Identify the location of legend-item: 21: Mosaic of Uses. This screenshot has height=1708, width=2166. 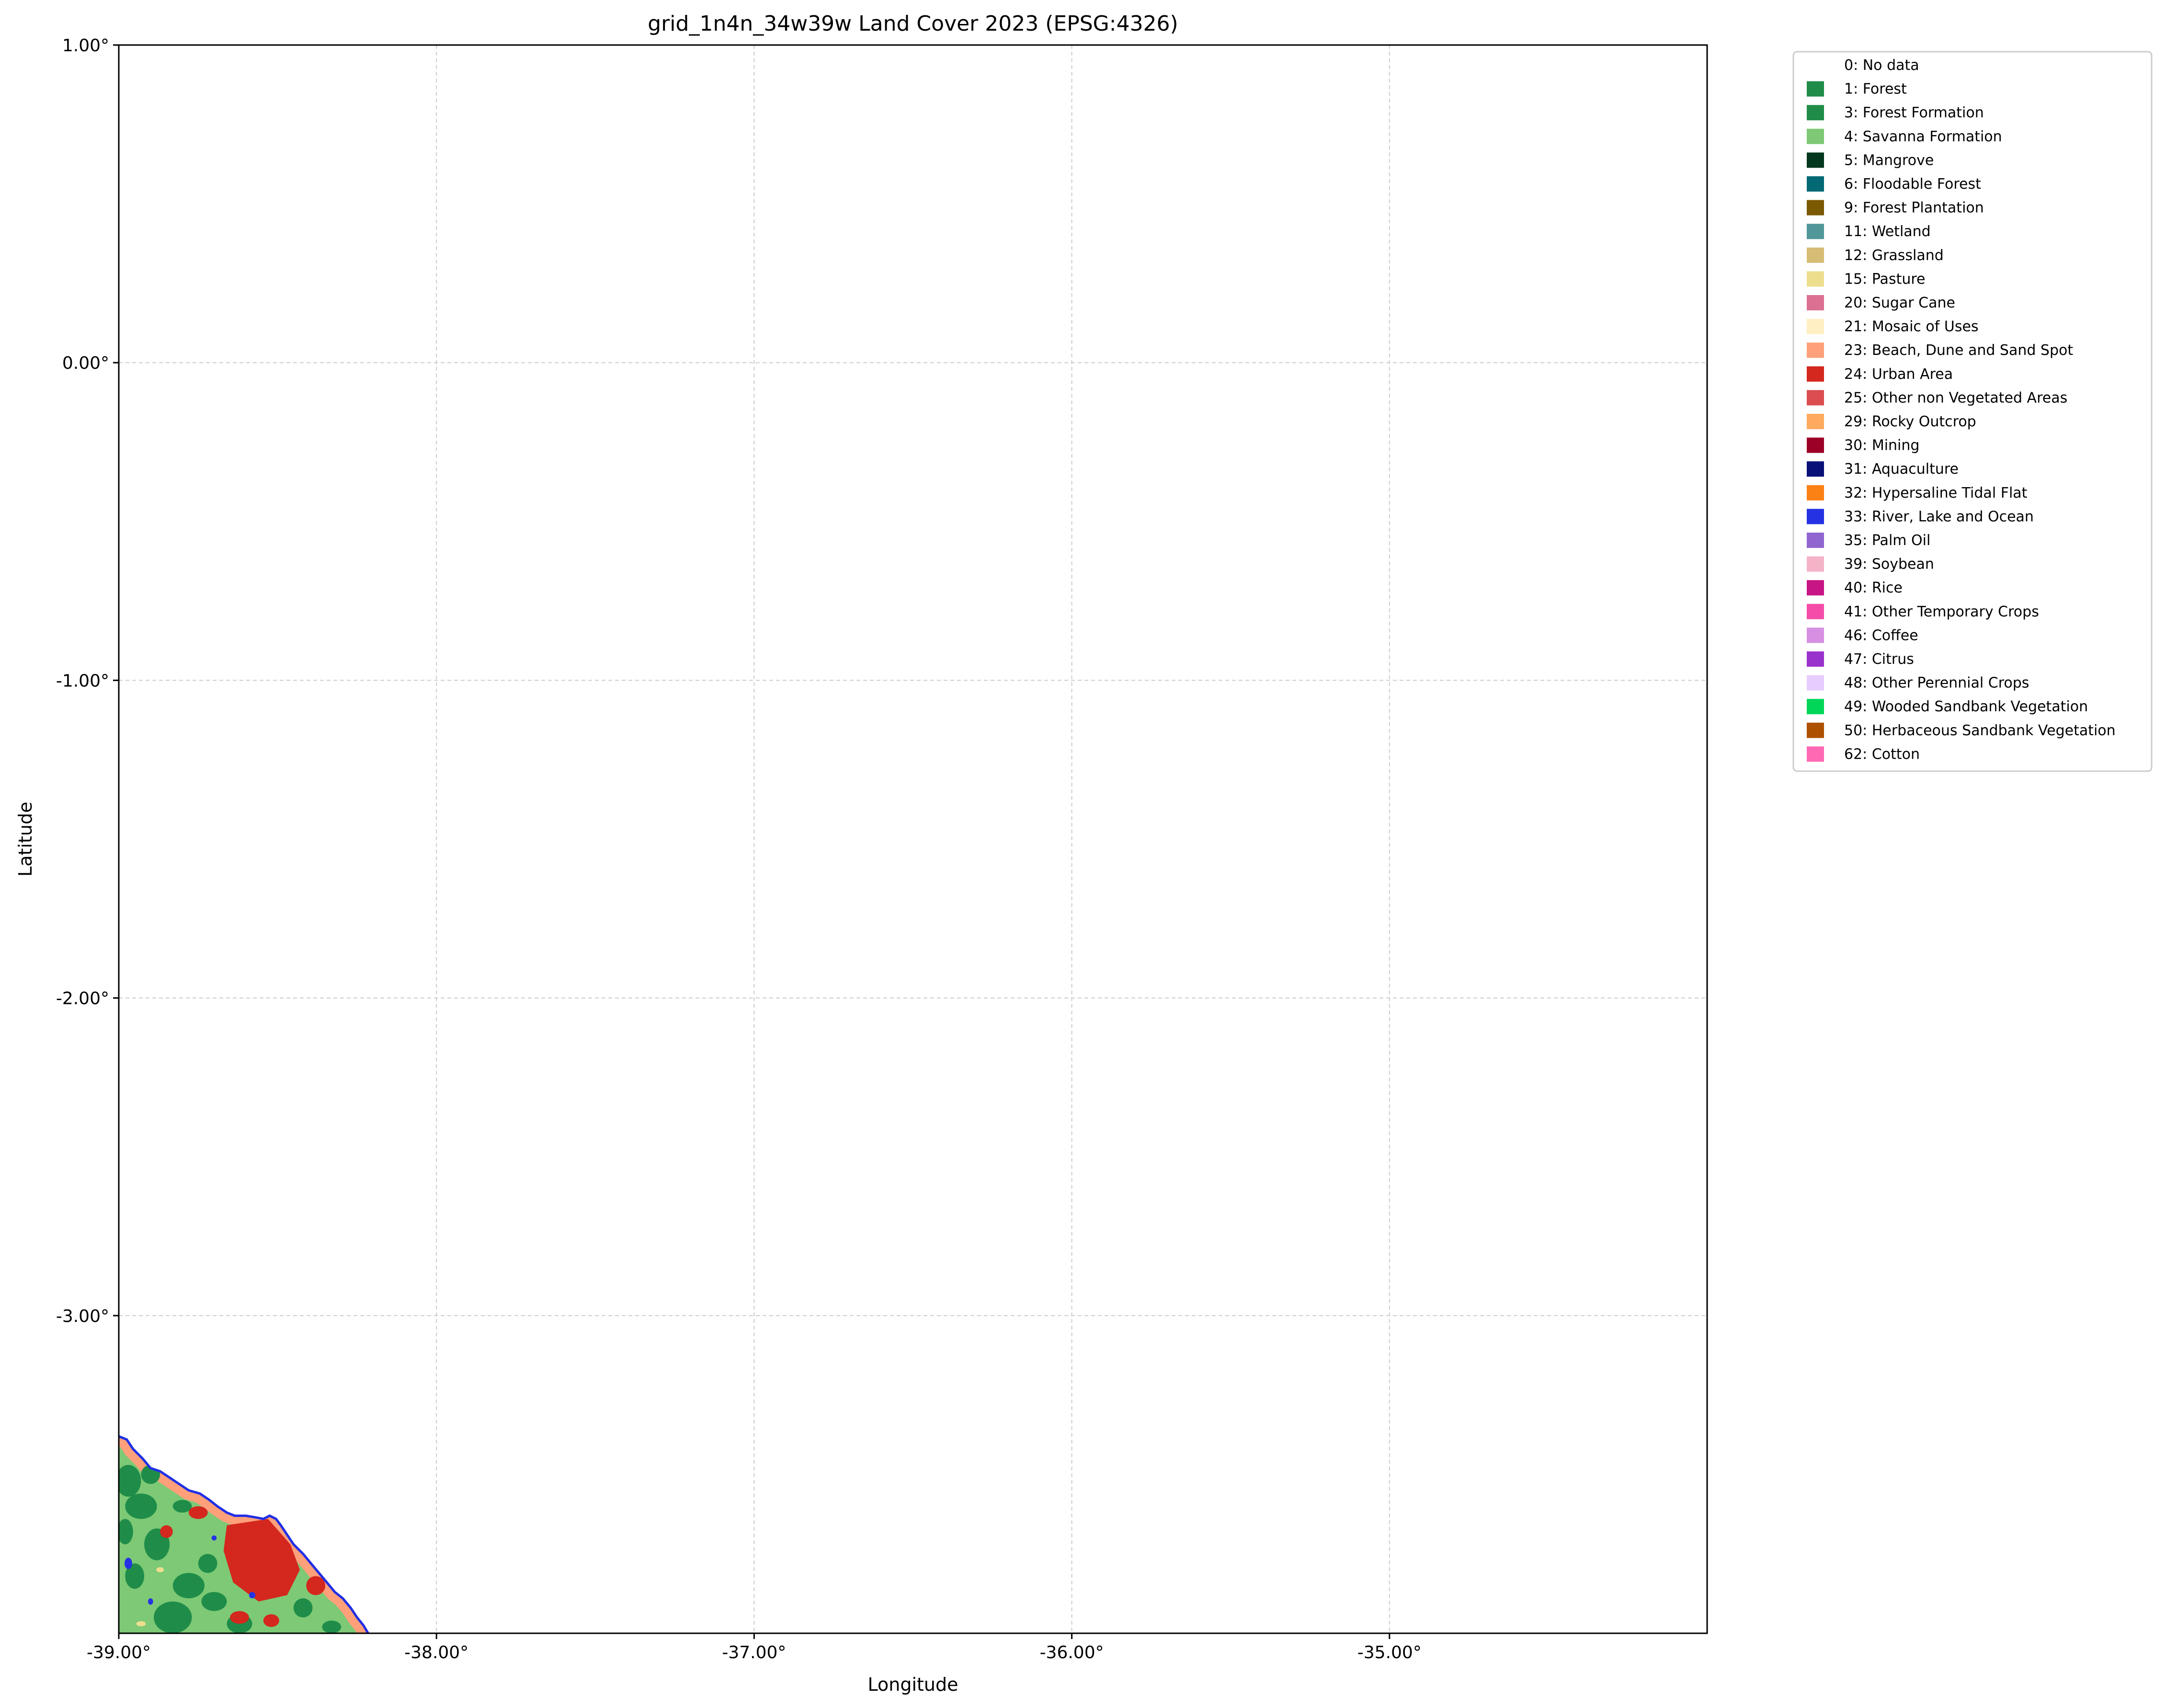
(1893, 327).